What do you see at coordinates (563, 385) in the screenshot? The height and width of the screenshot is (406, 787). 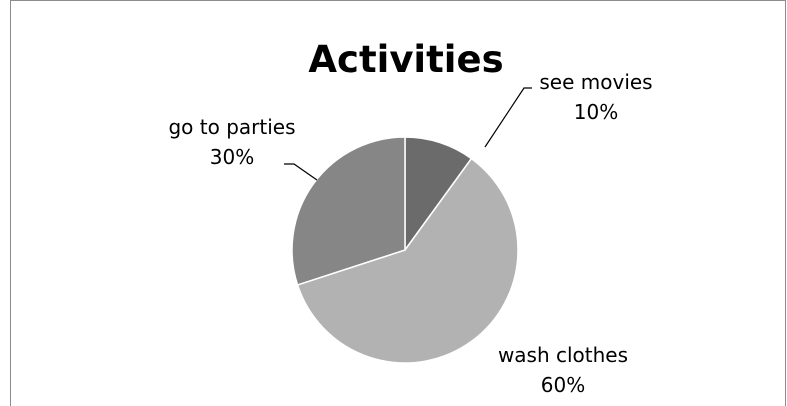 I see `data-label-value-wash-clothes: 60%` at bounding box center [563, 385].